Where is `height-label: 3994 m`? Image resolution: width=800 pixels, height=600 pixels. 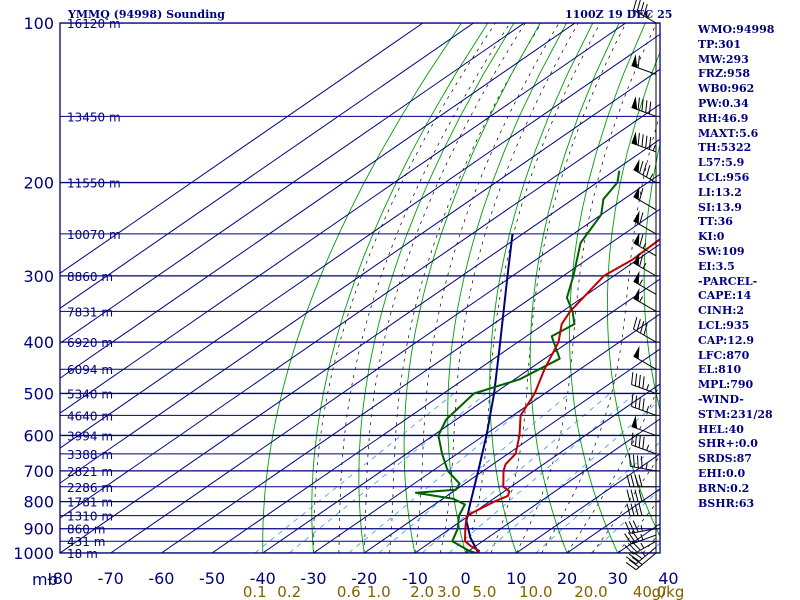 height-label: 3994 m is located at coordinates (90, 436).